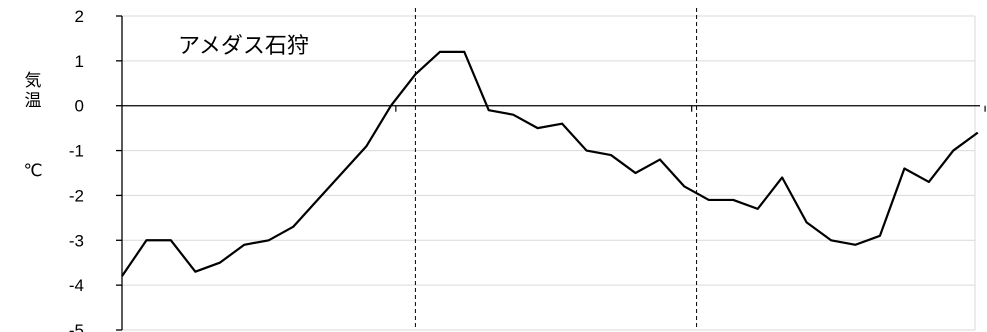 The width and height of the screenshot is (987, 332). I want to click on y-tick-label: 2, so click(79, 16).